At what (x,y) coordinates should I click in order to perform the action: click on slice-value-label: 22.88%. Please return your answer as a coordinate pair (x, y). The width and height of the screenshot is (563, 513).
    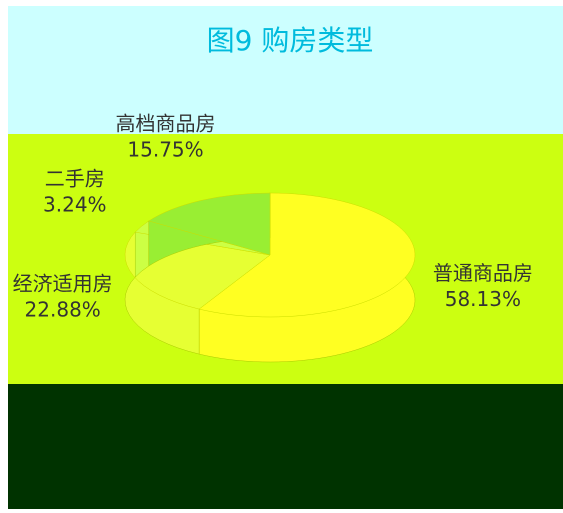
    Looking at the image, I should click on (63, 310).